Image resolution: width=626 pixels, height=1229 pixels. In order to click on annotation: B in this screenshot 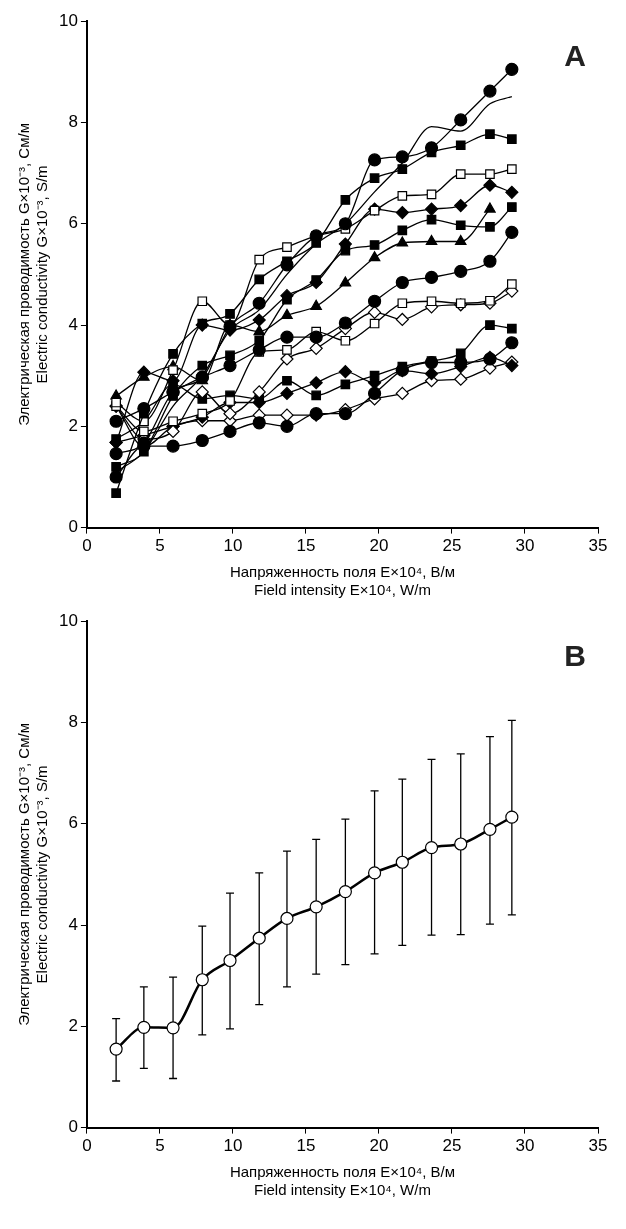, I will do `click(575, 656)`.